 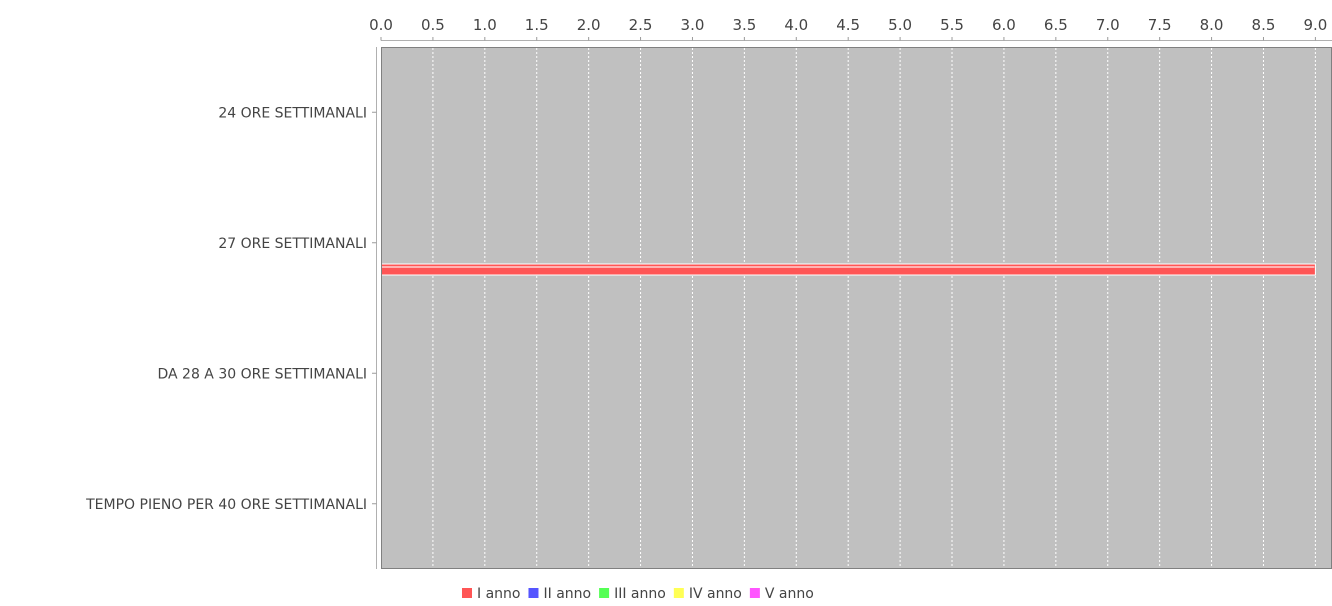 I want to click on x-tick-label: 0.0, so click(x=381, y=25).